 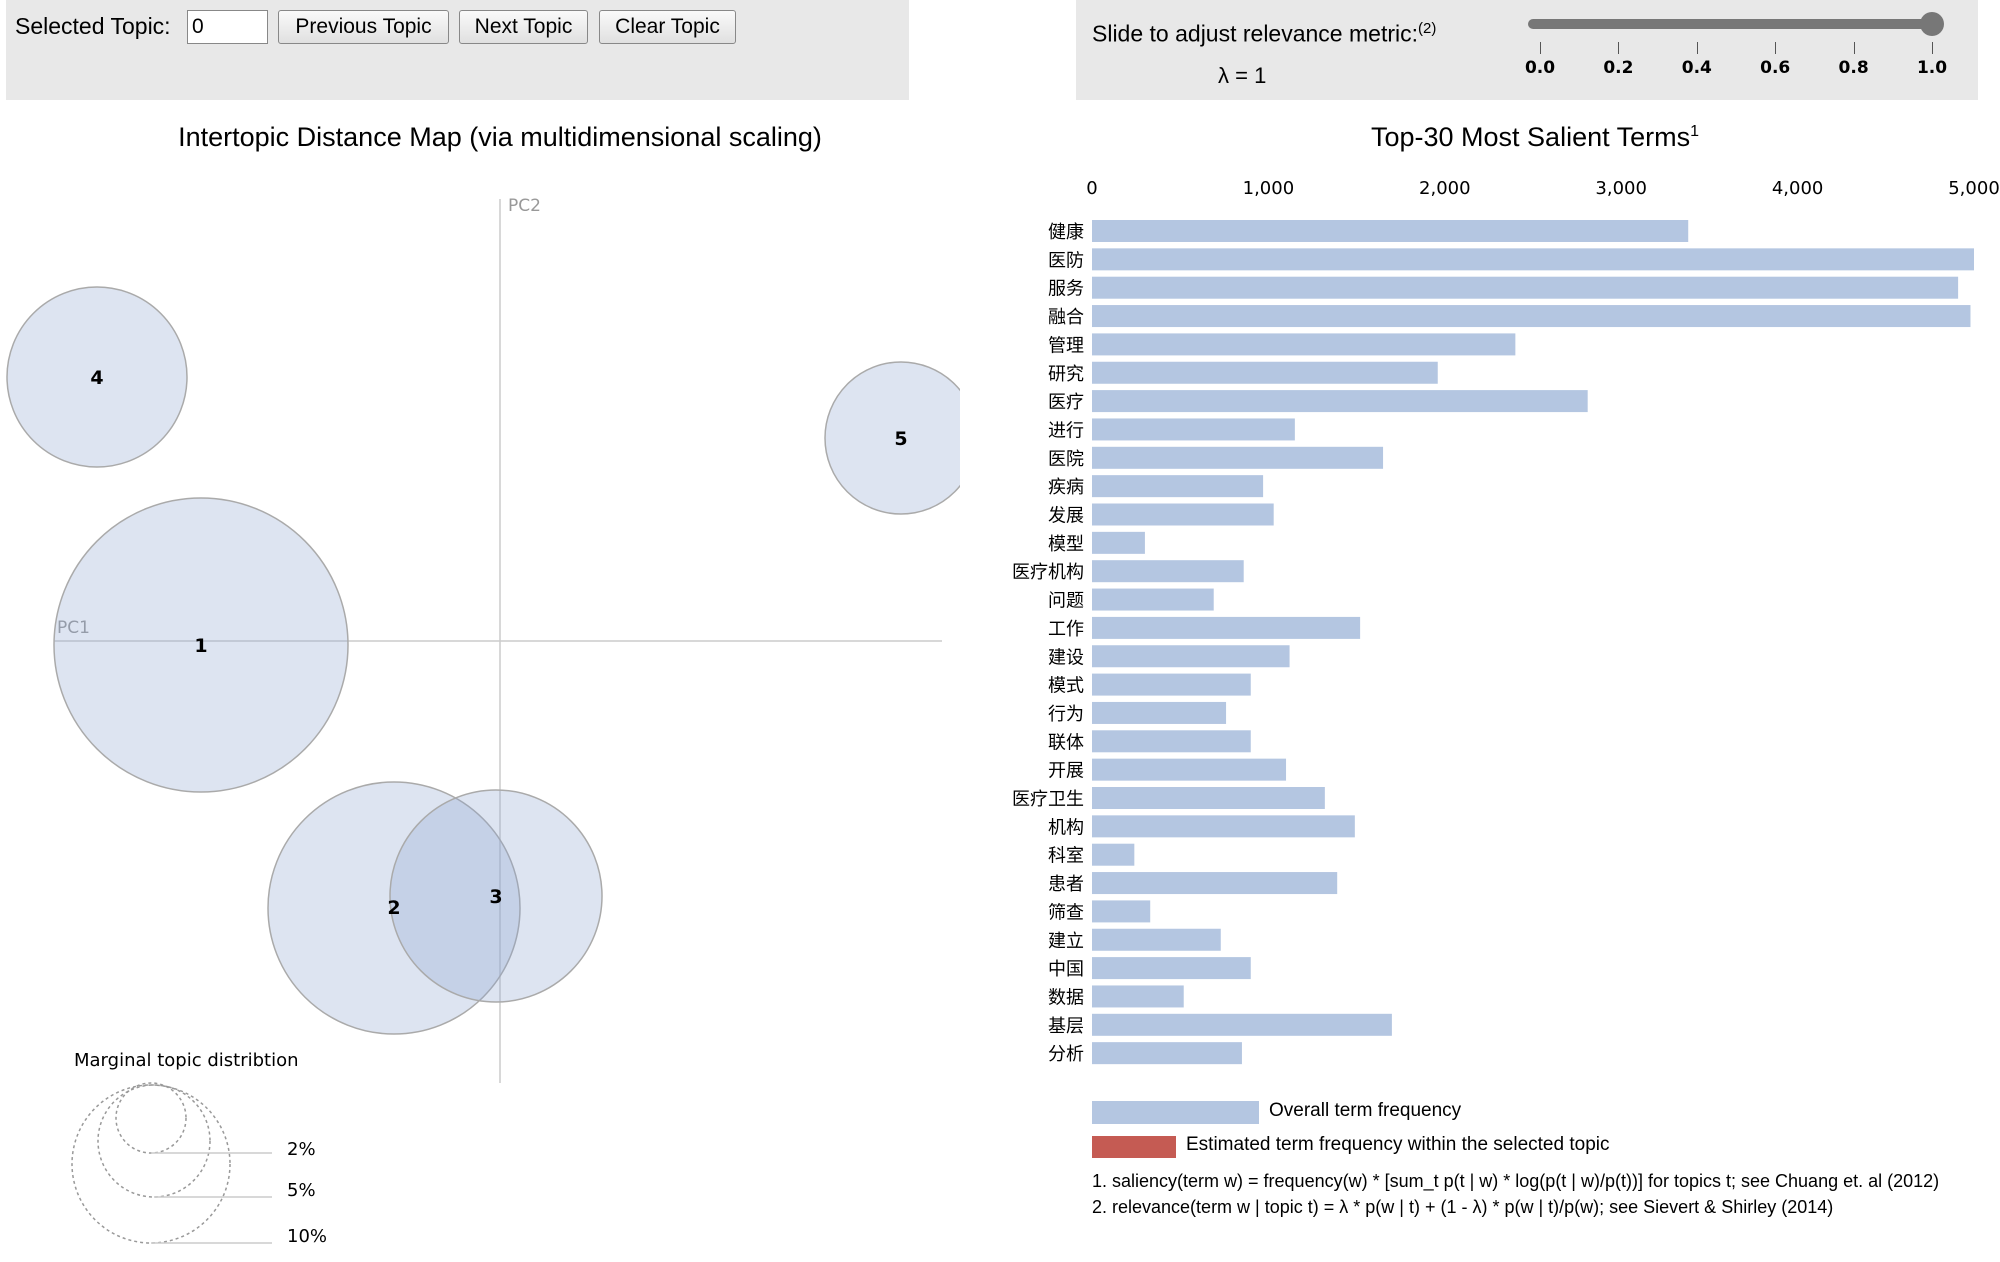 I want to click on term-label: 数据, so click(x=1066, y=997).